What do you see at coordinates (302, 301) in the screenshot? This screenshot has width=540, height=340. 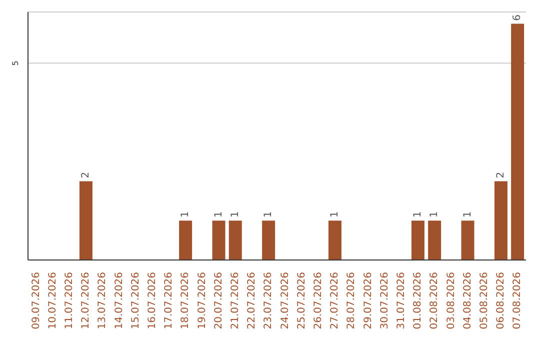 I see `x-tick-label: 25.07.2026` at bounding box center [302, 301].